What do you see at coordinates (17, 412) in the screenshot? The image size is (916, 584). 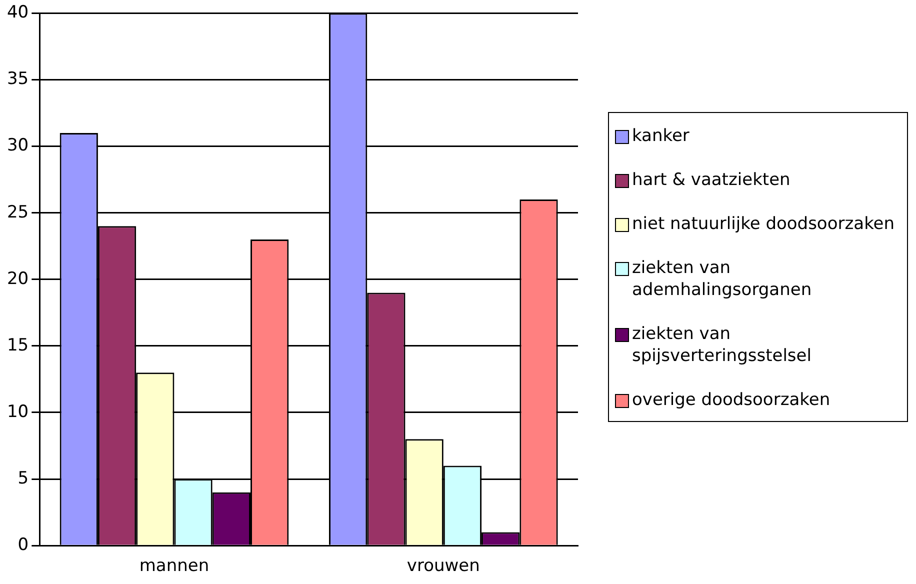 I see `y-tick-label: 10` at bounding box center [17, 412].